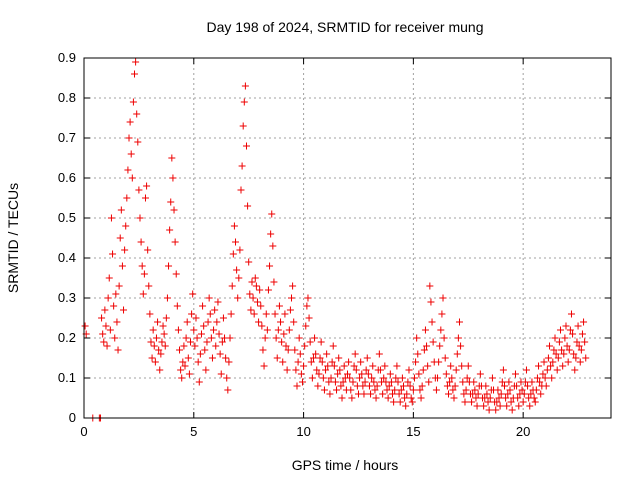 Image resolution: width=640 pixels, height=480 pixels. I want to click on x-tick-label: 10, so click(303, 431).